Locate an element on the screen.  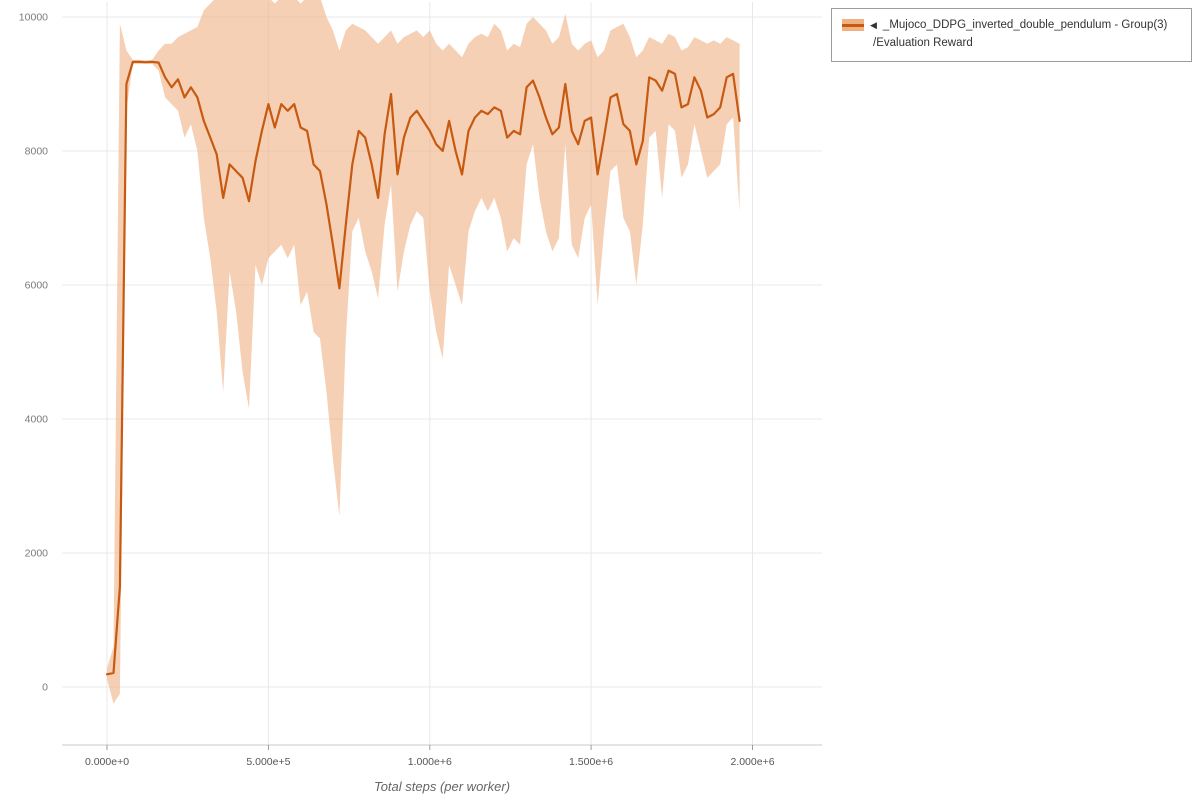
y-tick-label: 2000 is located at coordinates (37, 554).